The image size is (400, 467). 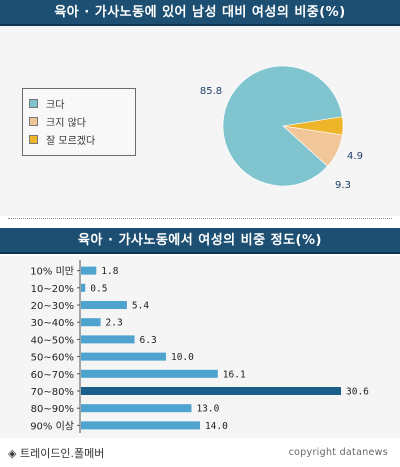 What do you see at coordinates (98, 288) in the screenshot?
I see `bar-value-label: 0.5` at bounding box center [98, 288].